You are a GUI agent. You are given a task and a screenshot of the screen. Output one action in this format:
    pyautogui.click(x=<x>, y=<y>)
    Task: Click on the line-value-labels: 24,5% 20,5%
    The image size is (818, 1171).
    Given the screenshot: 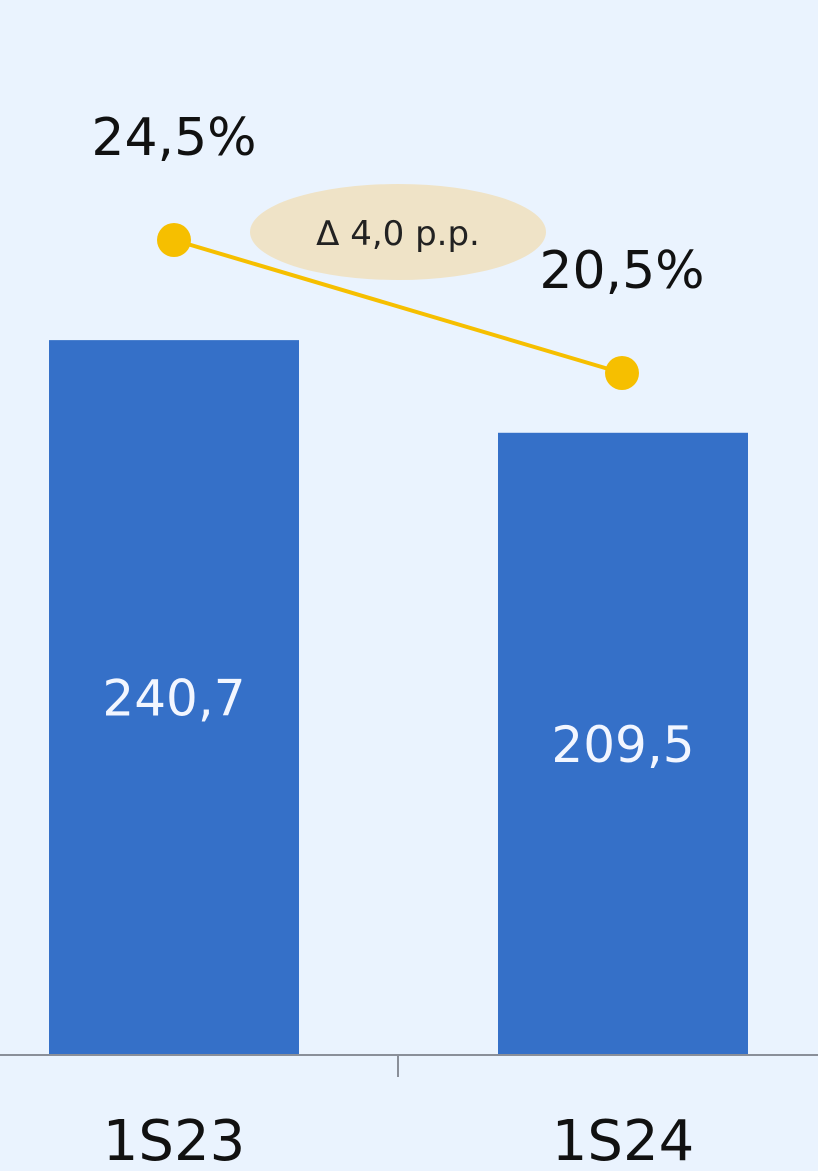 What is the action you would take?
    pyautogui.click(x=397, y=204)
    